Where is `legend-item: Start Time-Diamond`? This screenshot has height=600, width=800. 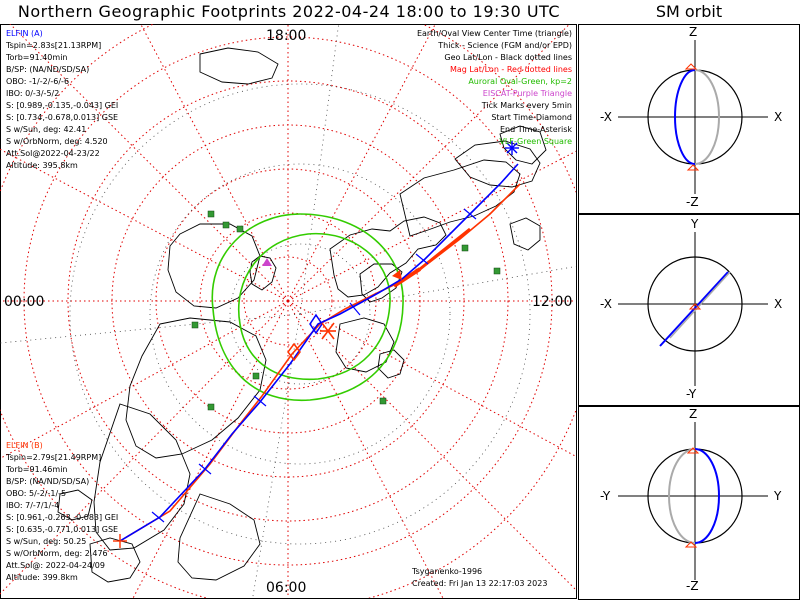
legend-item: Start Time-Diamond is located at coordinates (531, 117).